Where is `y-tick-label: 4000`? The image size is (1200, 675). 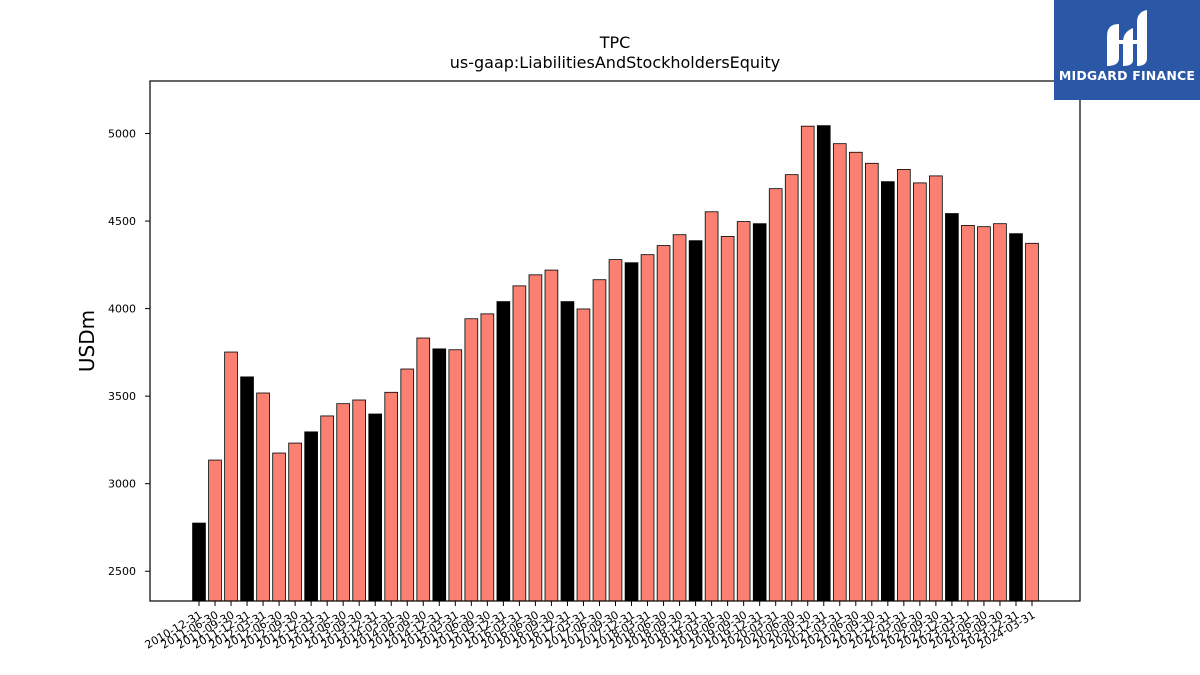 y-tick-label: 4000 is located at coordinates (122, 309).